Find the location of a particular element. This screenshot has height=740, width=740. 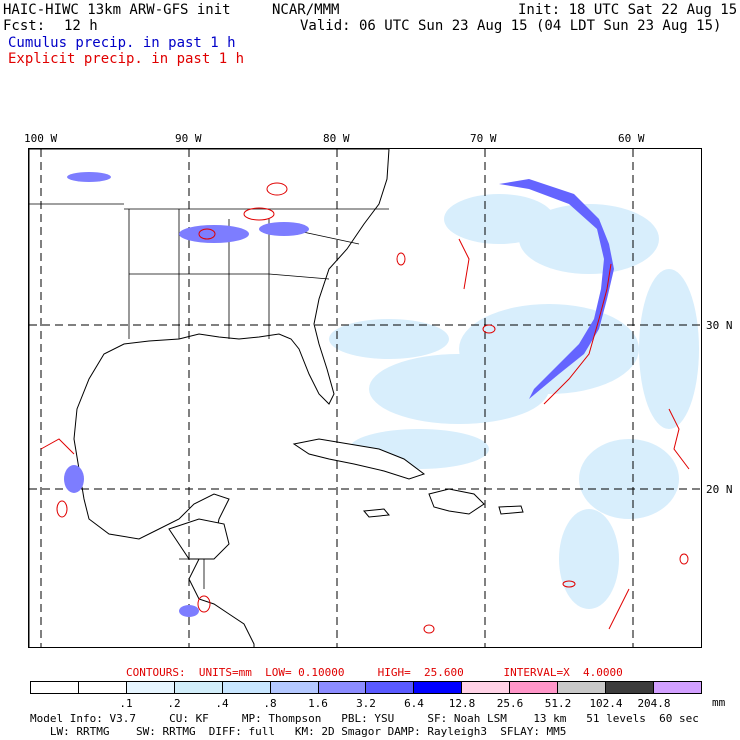

colorbar-tick-label: 3.2 is located at coordinates (366, 703).